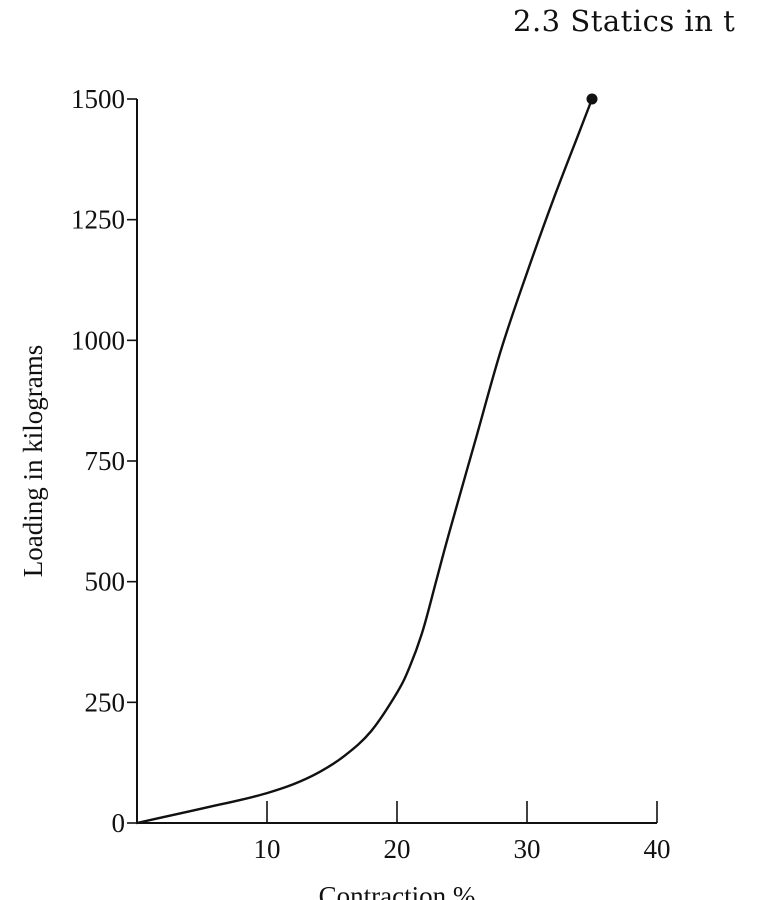 Image resolution: width=763 pixels, height=900 pixels. Describe the element at coordinates (592, 99) in the screenshot. I see `data-point-endpoint` at that location.